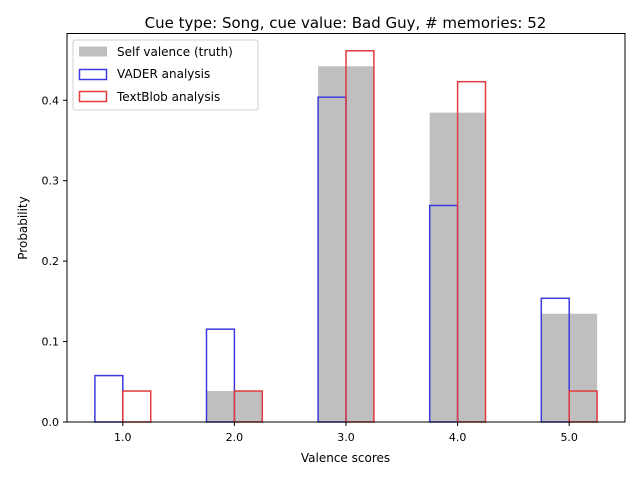 This screenshot has width=640, height=480. Describe the element at coordinates (346, 437) in the screenshot. I see `x-tick-label-3.0: 3.0` at that location.